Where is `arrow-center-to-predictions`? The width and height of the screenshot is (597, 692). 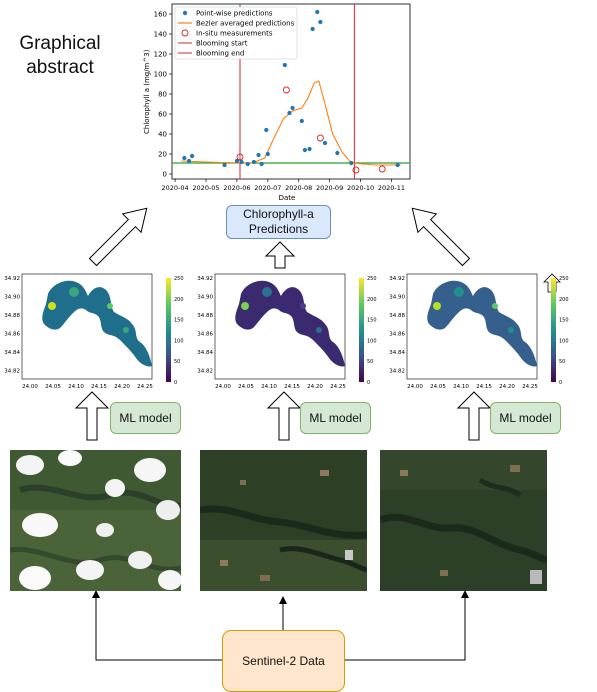
arrow-center-to-predictions is located at coordinates (280, 255).